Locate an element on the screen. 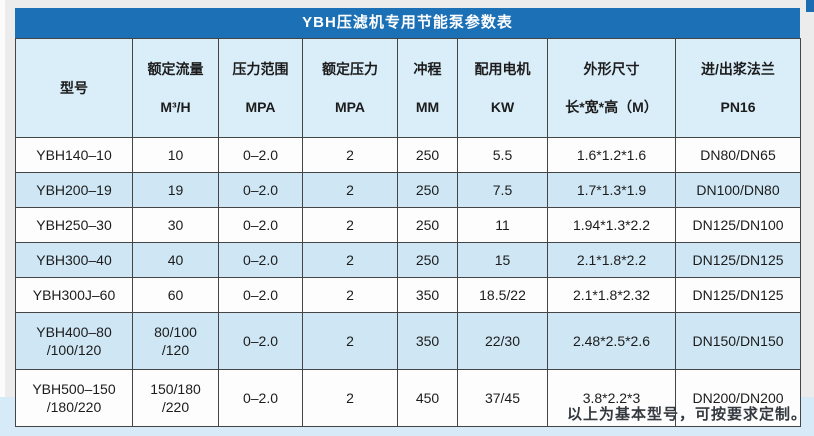  cell-model: YBH250–30 is located at coordinates (74, 225).